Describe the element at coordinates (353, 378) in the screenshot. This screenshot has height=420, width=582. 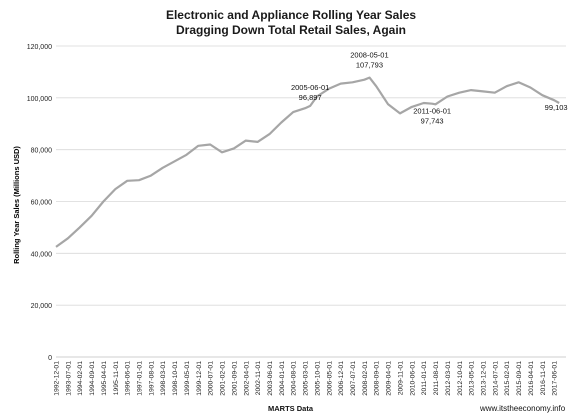
I see `x-tick-label: 2007-07-01` at that location.